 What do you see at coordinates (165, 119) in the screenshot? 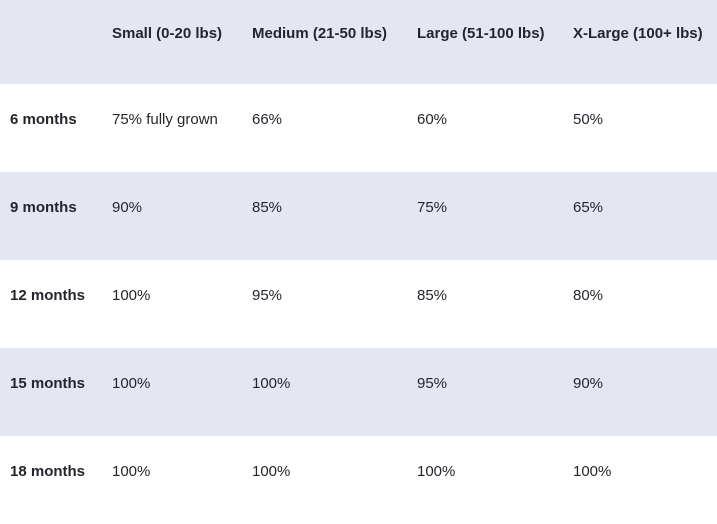
I see `cell-6-small: 75% fully grown` at bounding box center [165, 119].